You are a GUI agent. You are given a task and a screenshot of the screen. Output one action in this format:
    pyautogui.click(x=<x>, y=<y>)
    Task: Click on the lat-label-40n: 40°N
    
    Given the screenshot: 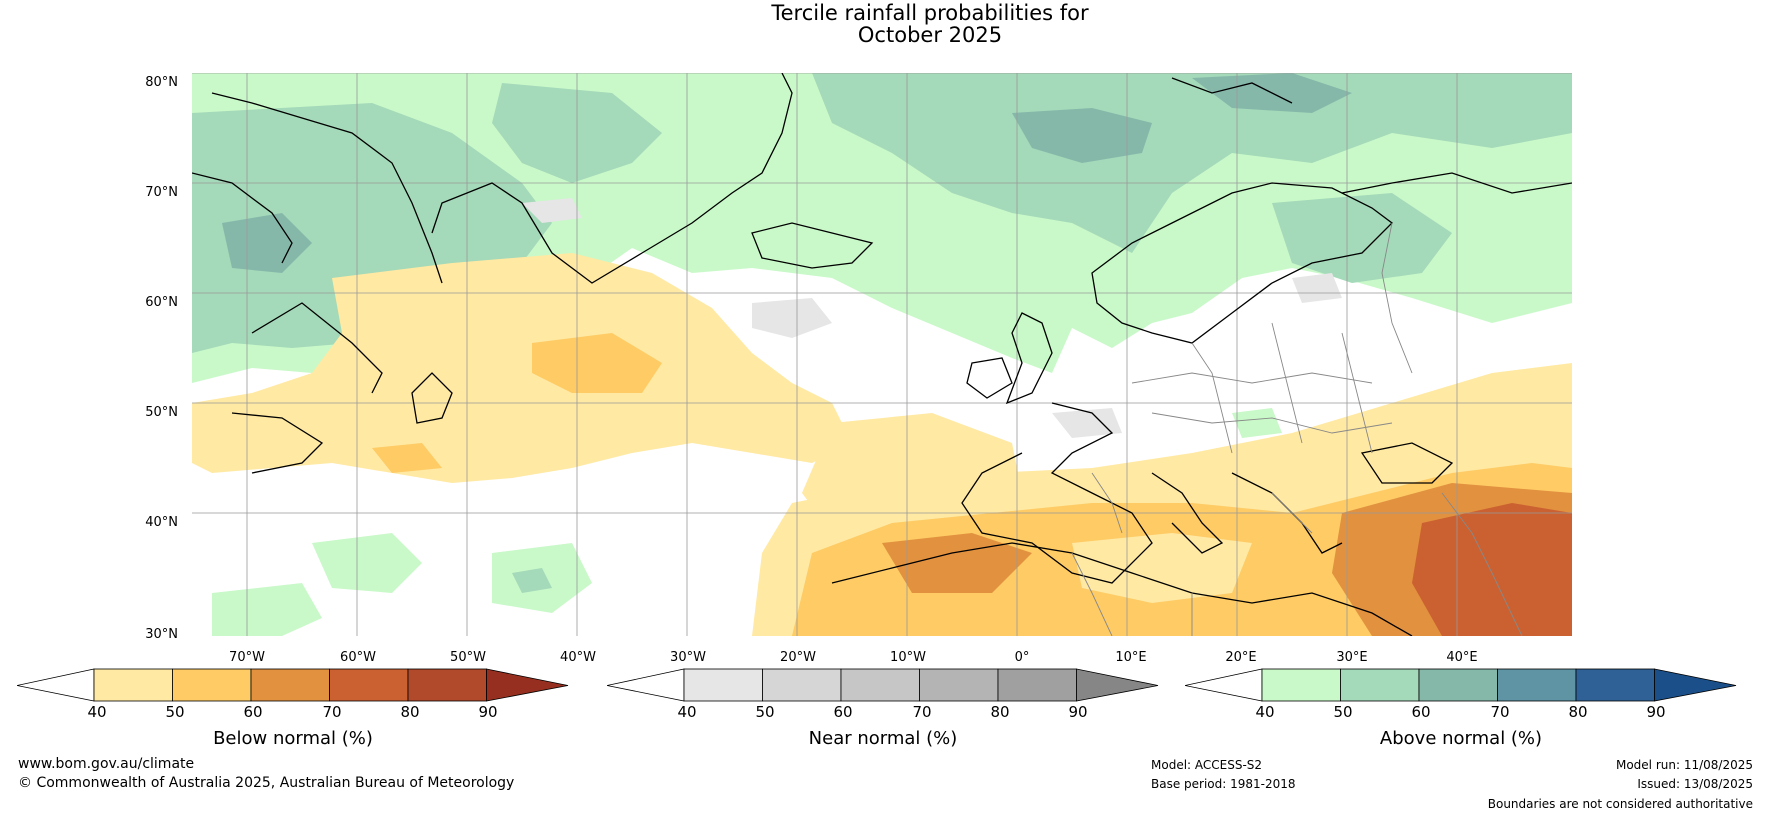 What is the action you would take?
    pyautogui.click(x=161, y=522)
    